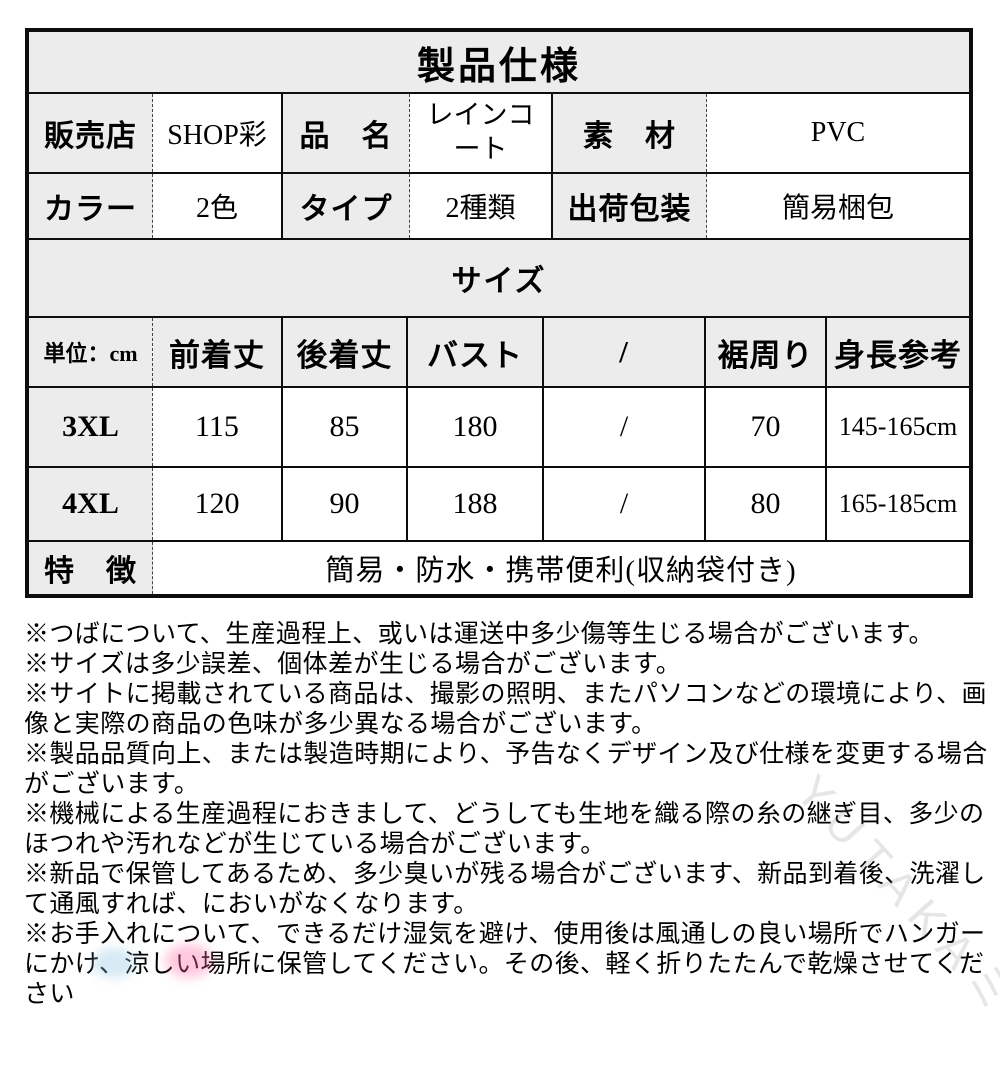  I want to click on size-4xl-label: 4XL, so click(91, 504).